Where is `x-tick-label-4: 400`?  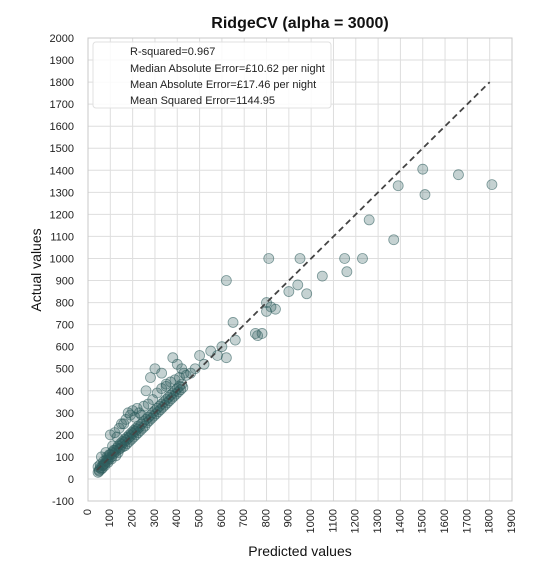 x-tick-label-4: 400 is located at coordinates (177, 518).